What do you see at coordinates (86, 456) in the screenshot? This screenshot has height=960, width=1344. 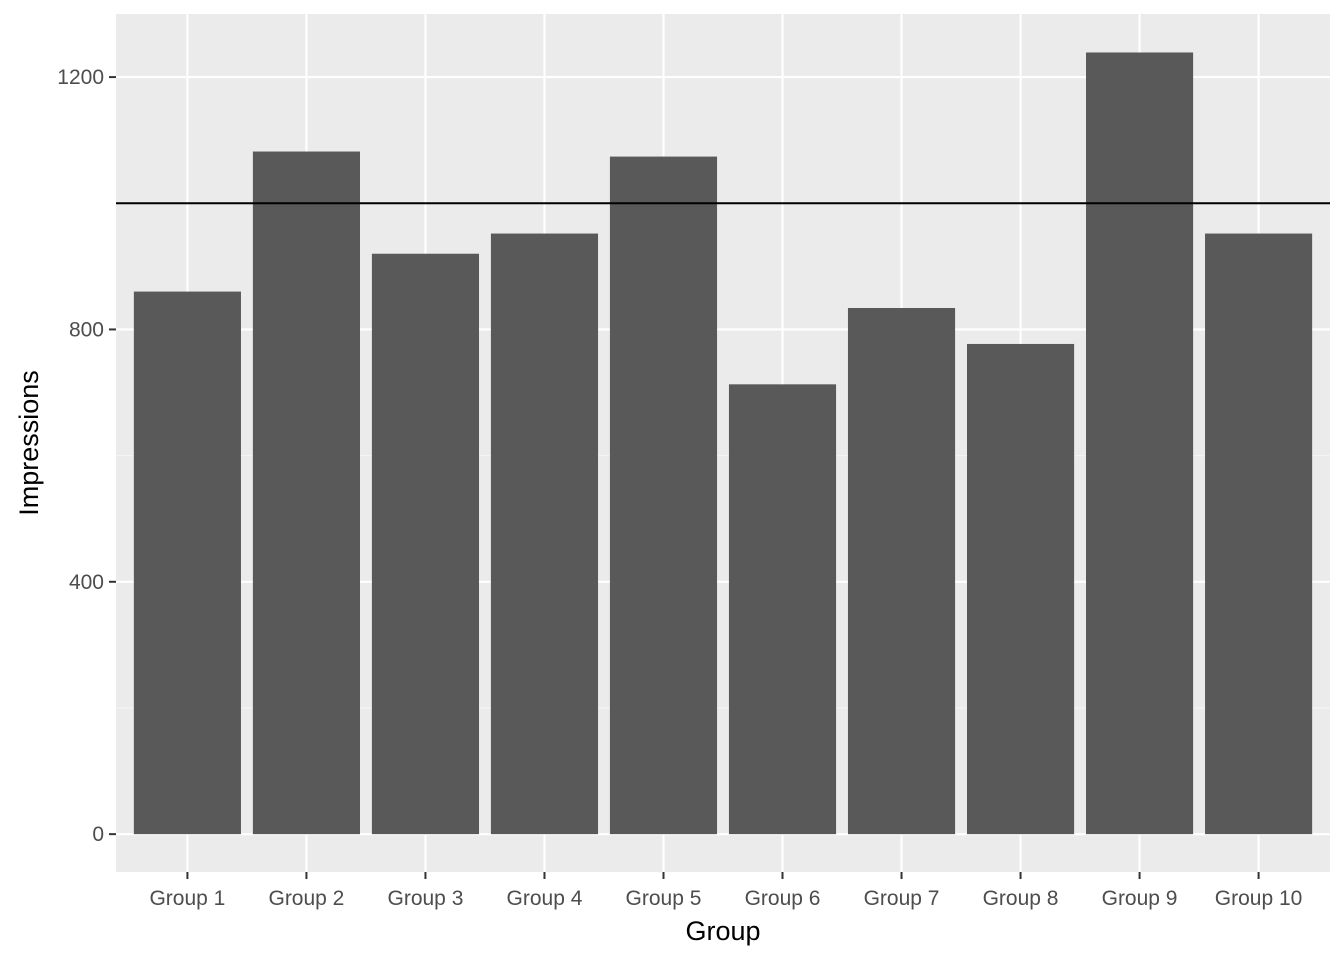 I see `y-axis: 0 400 800 1200` at bounding box center [86, 456].